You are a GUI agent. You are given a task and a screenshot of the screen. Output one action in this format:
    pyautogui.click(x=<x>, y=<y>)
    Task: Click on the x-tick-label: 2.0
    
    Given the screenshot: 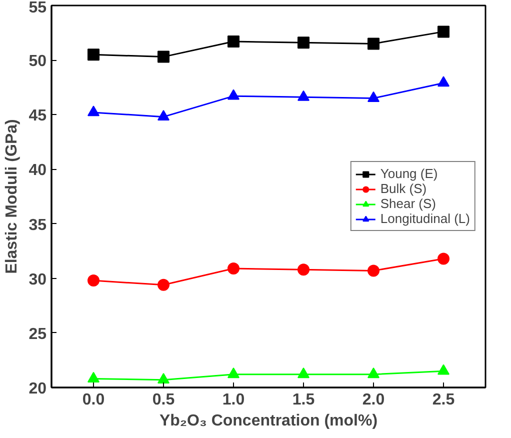 What is the action you would take?
    pyautogui.click(x=373, y=400)
    